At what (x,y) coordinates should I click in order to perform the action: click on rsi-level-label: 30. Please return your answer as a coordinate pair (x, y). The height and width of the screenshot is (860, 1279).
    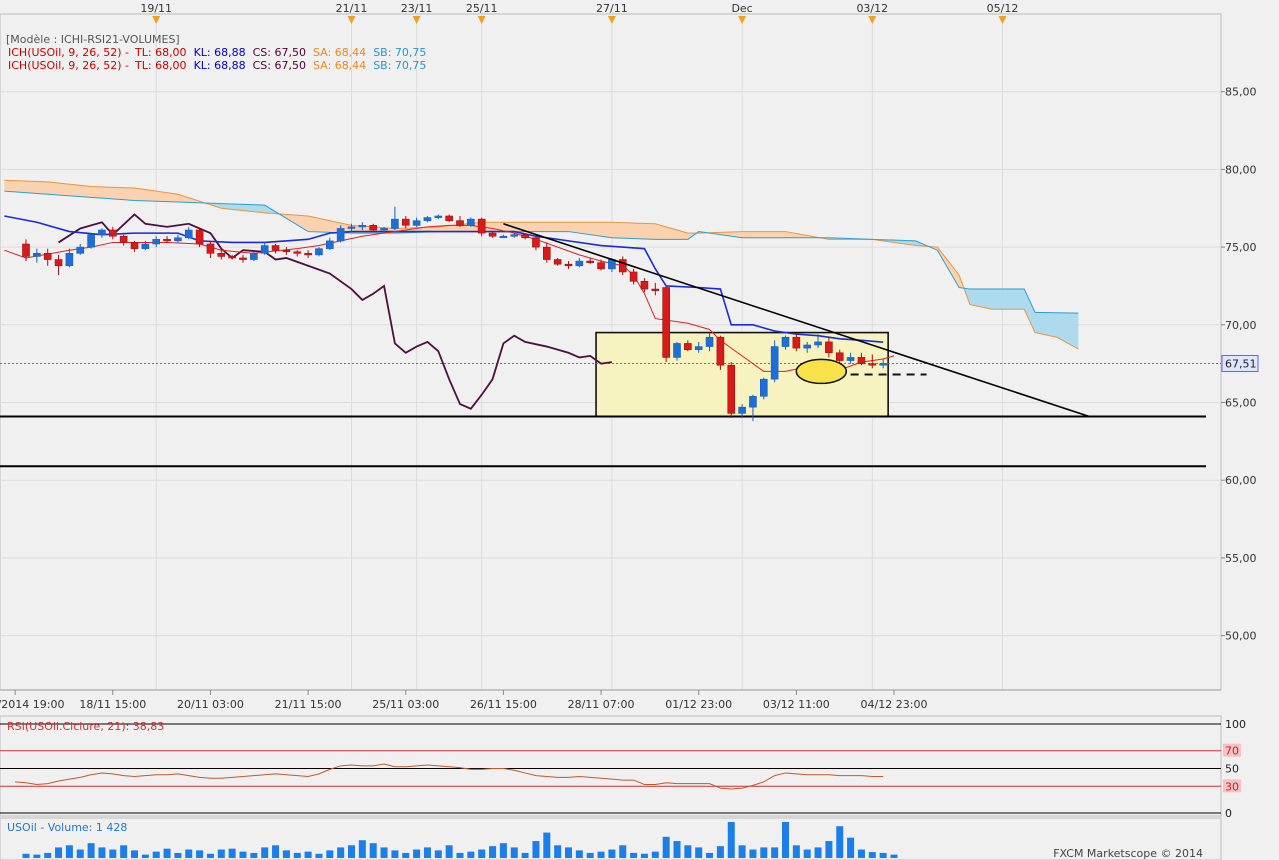
    Looking at the image, I should click on (1232, 786).